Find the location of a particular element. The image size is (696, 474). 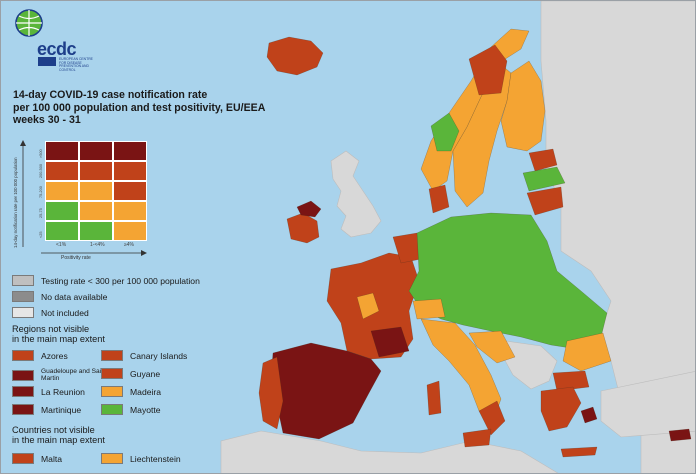

crete is located at coordinates (579, 452).